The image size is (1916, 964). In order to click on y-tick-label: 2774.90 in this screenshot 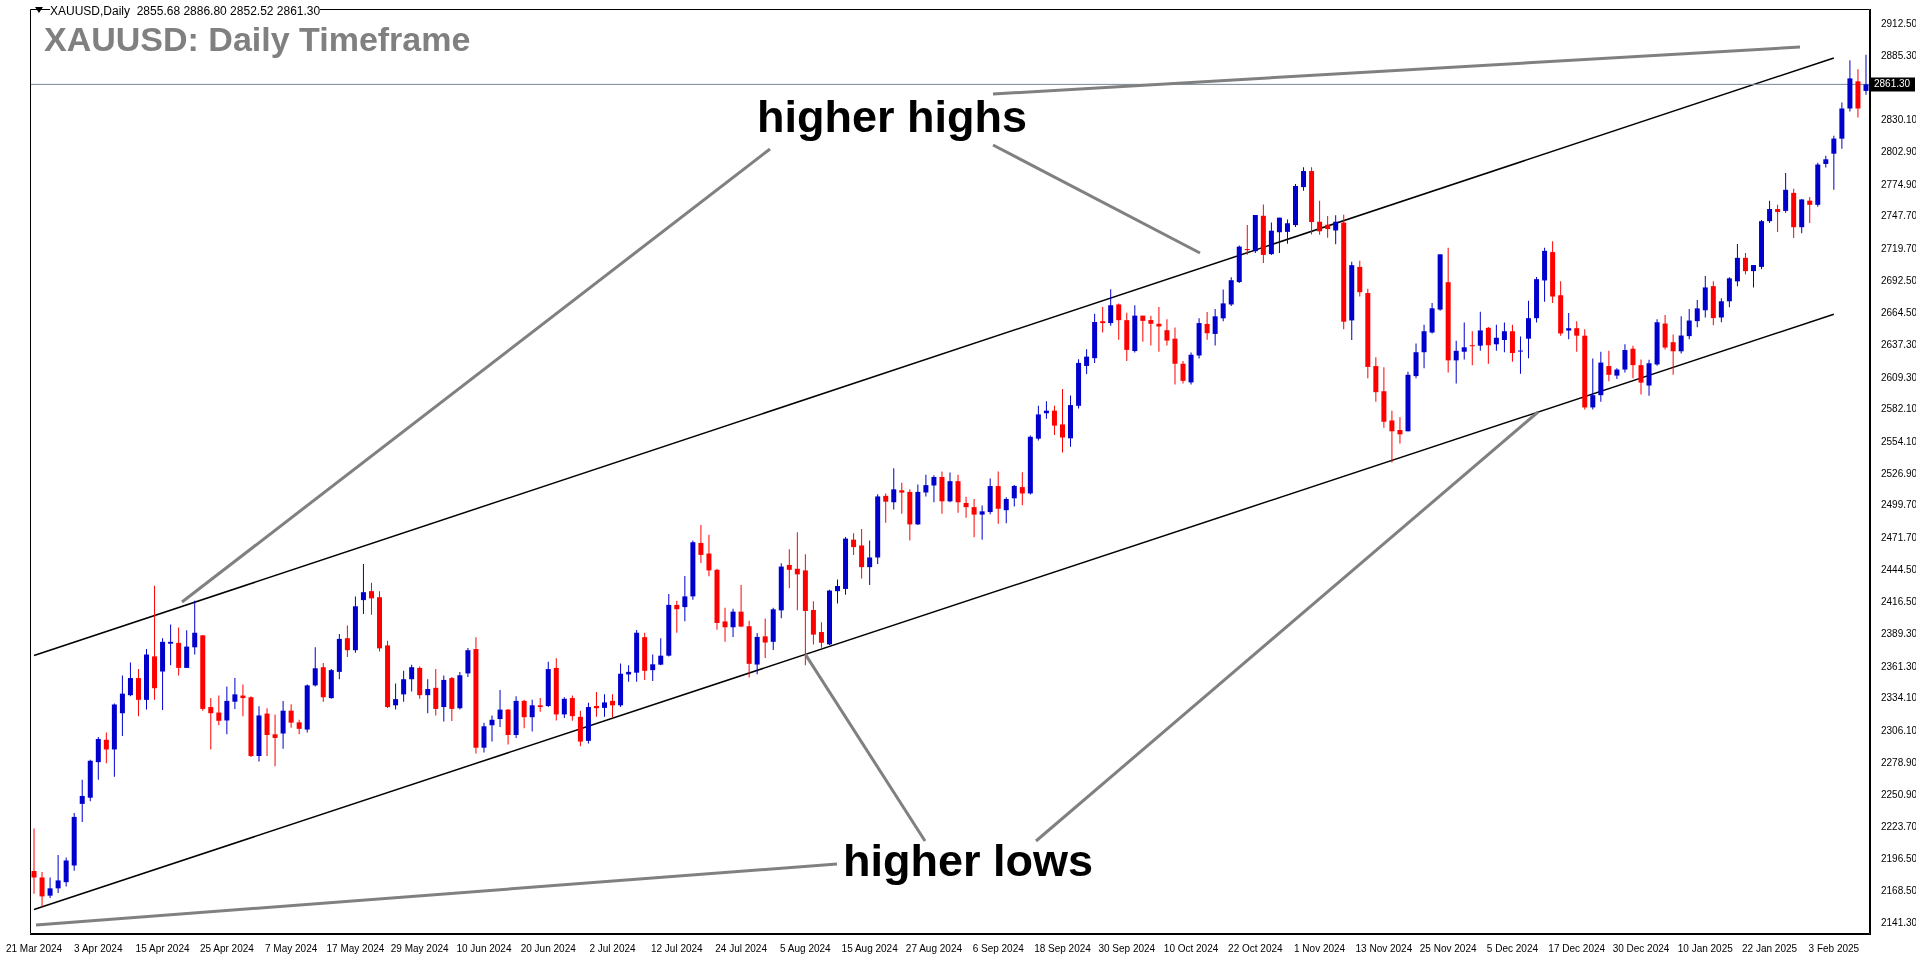, I will do `click(1898, 184)`.